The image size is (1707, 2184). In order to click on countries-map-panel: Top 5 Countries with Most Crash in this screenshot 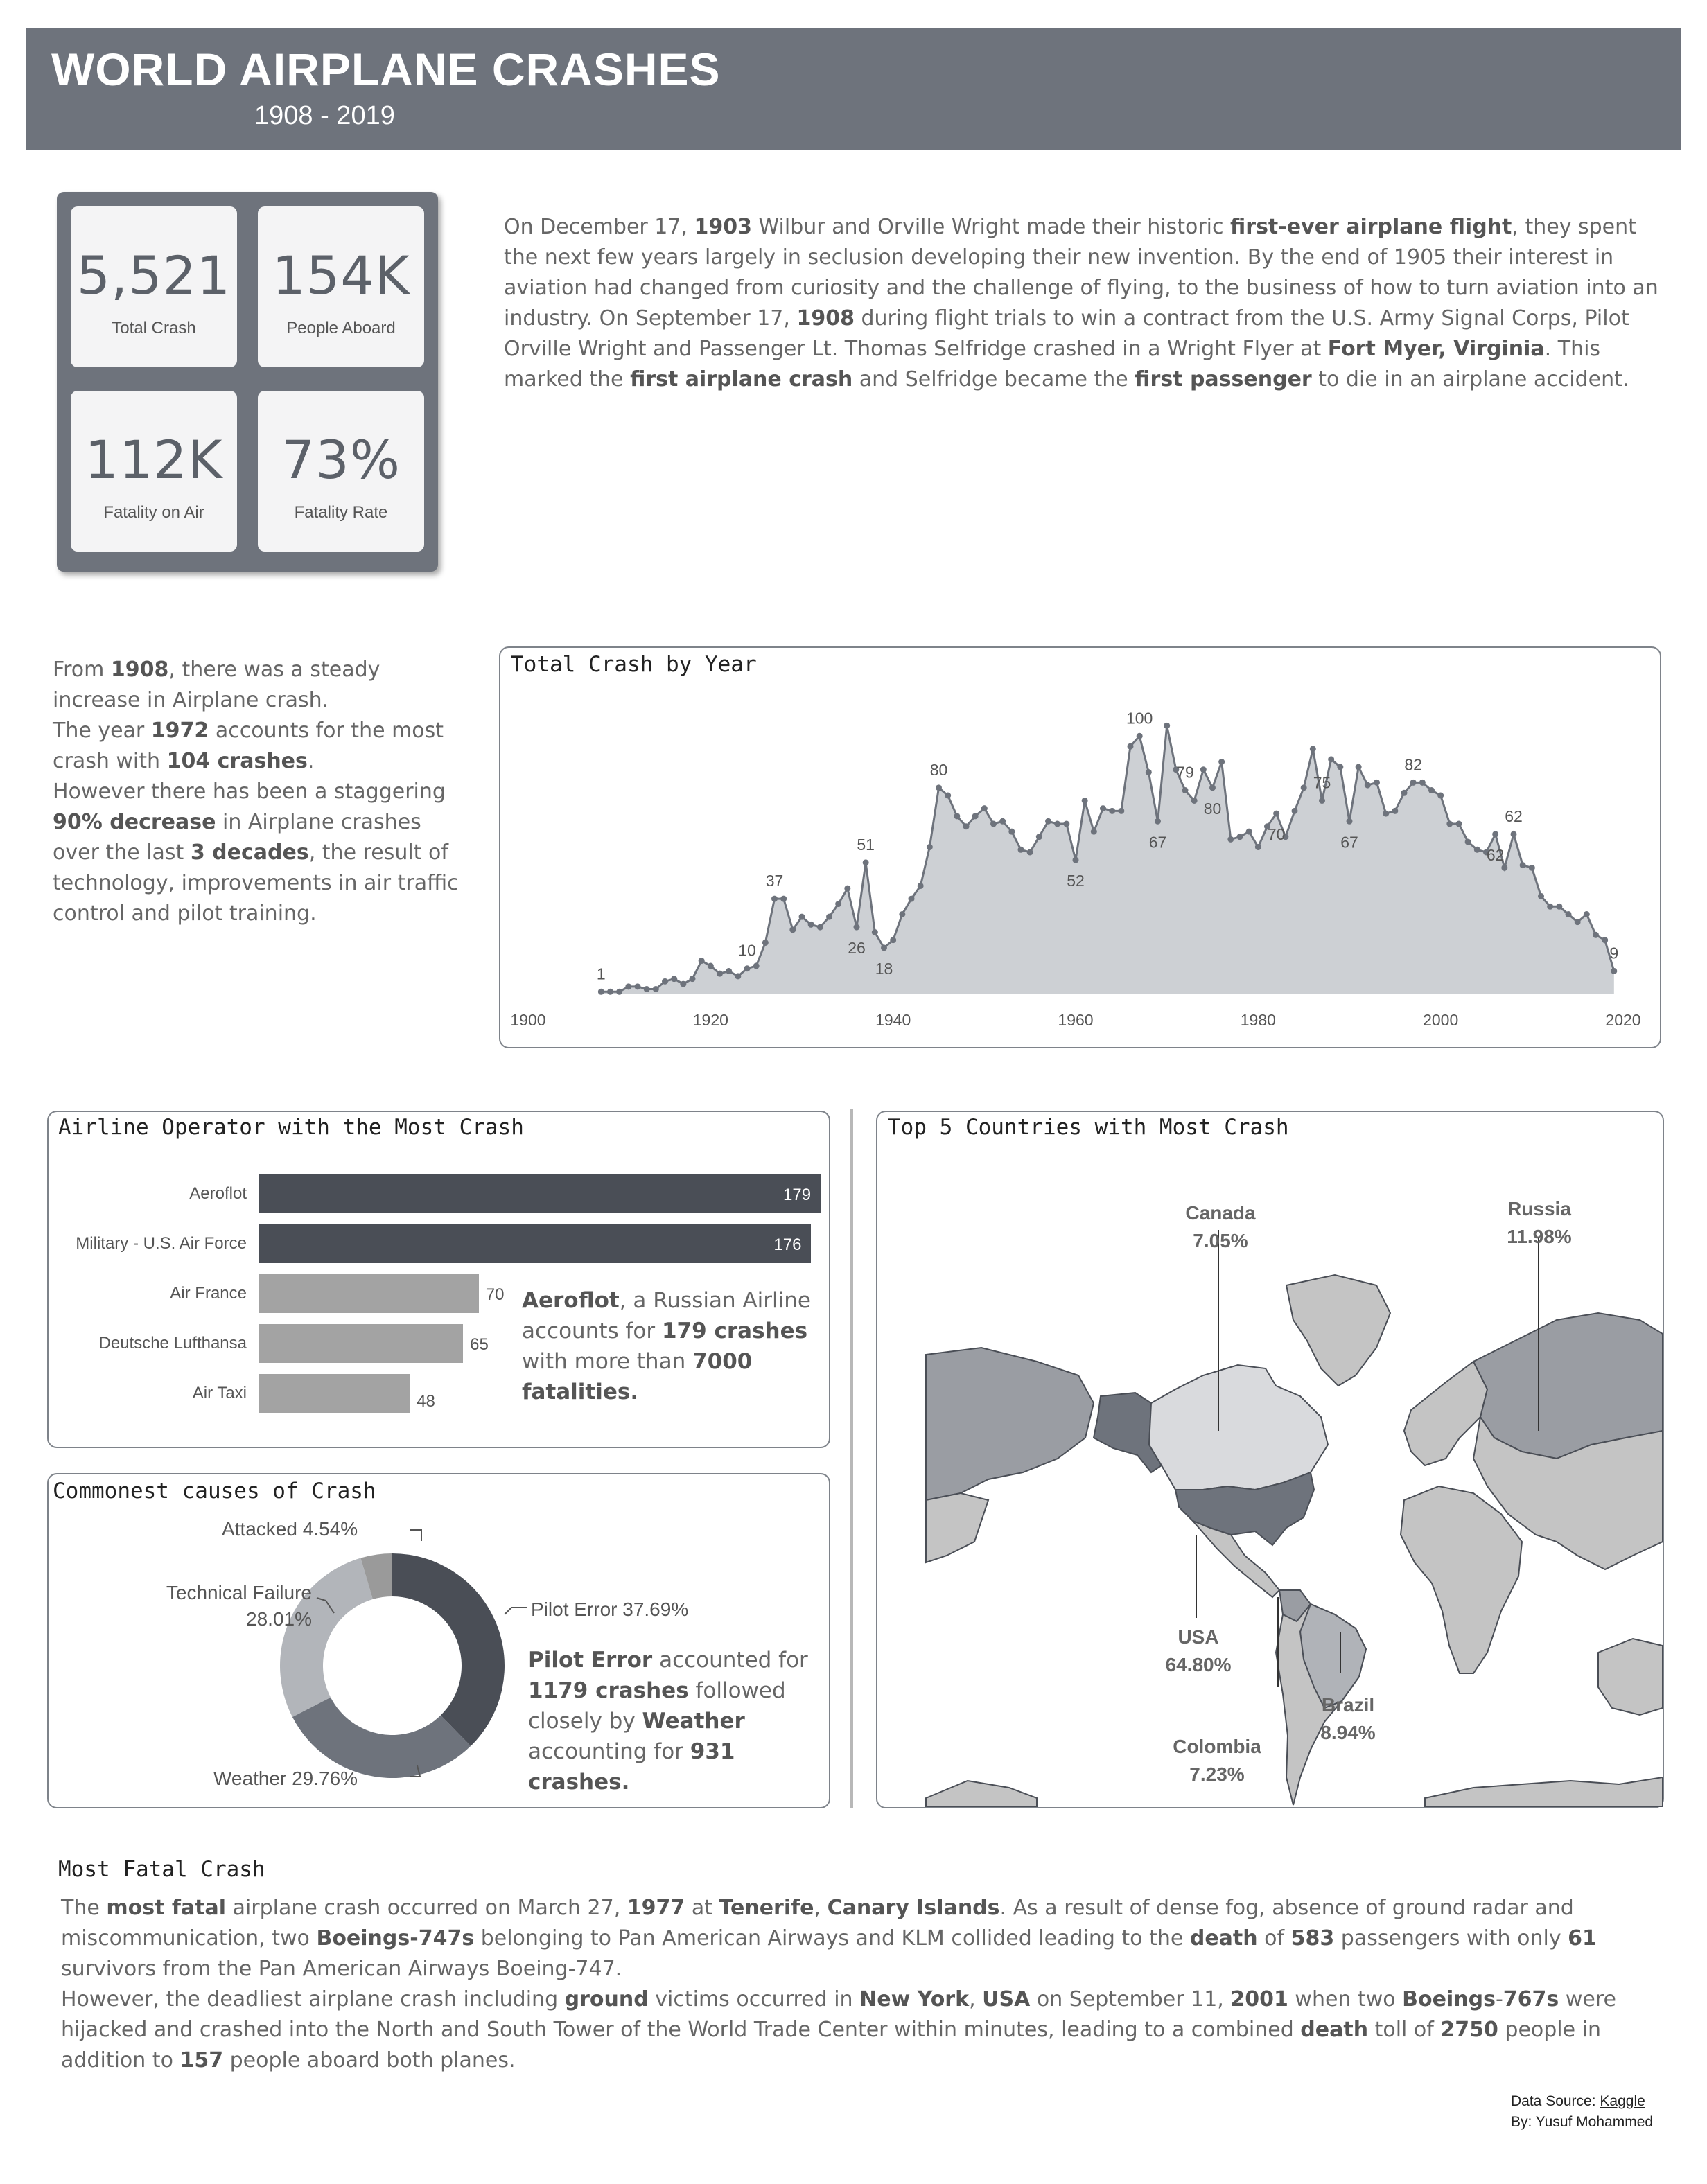, I will do `click(1270, 1459)`.